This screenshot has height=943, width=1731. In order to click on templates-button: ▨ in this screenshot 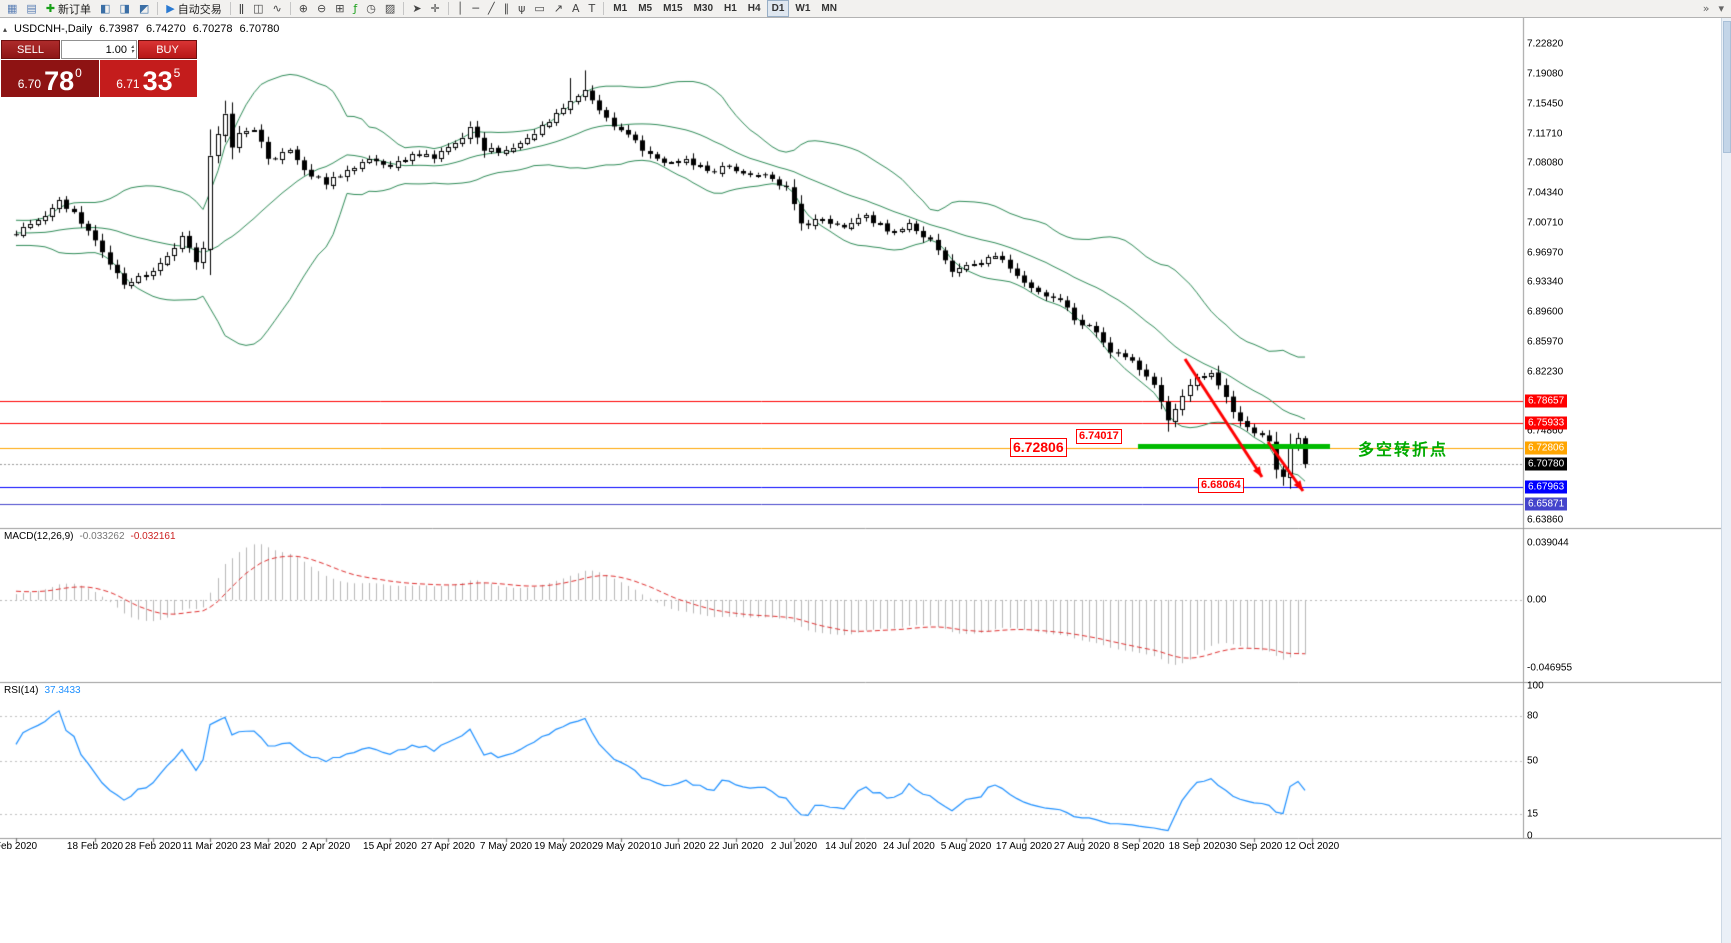, I will do `click(390, 8)`.